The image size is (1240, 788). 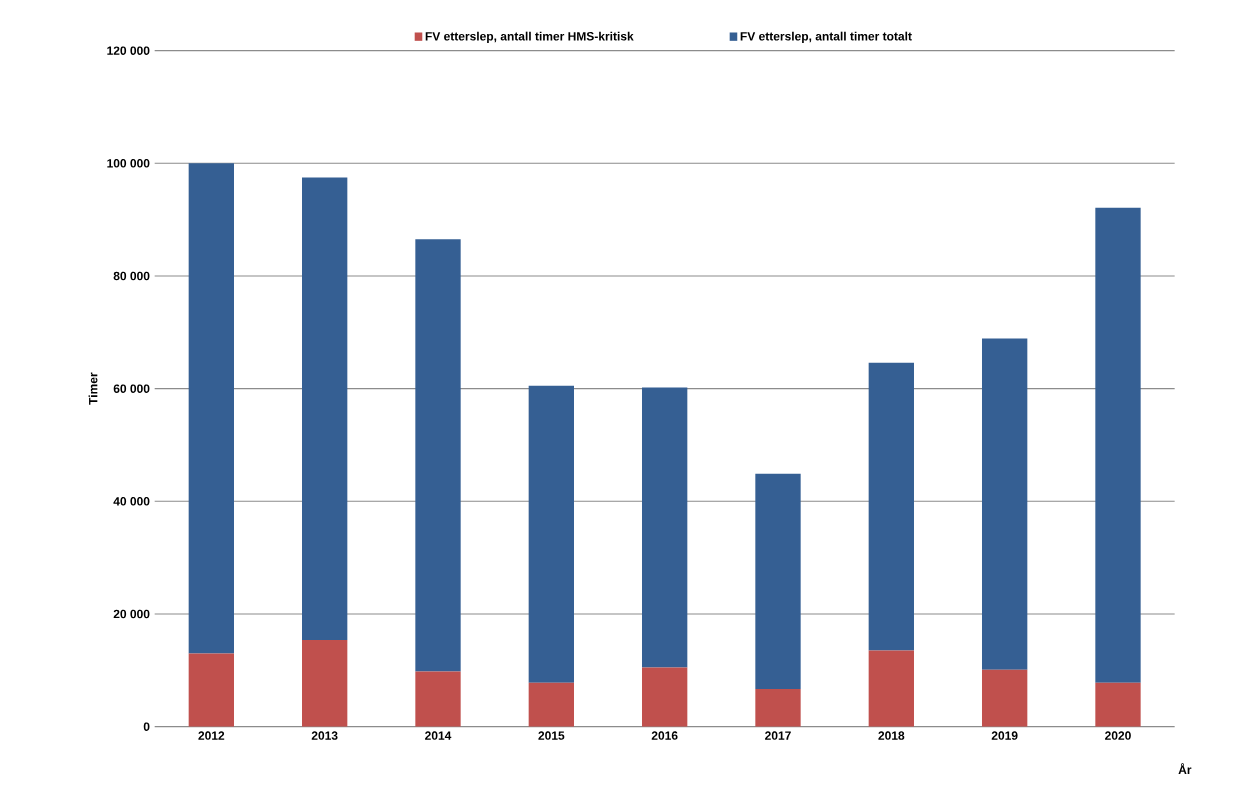 What do you see at coordinates (93, 388) in the screenshot?
I see `y-axis-title: Timer` at bounding box center [93, 388].